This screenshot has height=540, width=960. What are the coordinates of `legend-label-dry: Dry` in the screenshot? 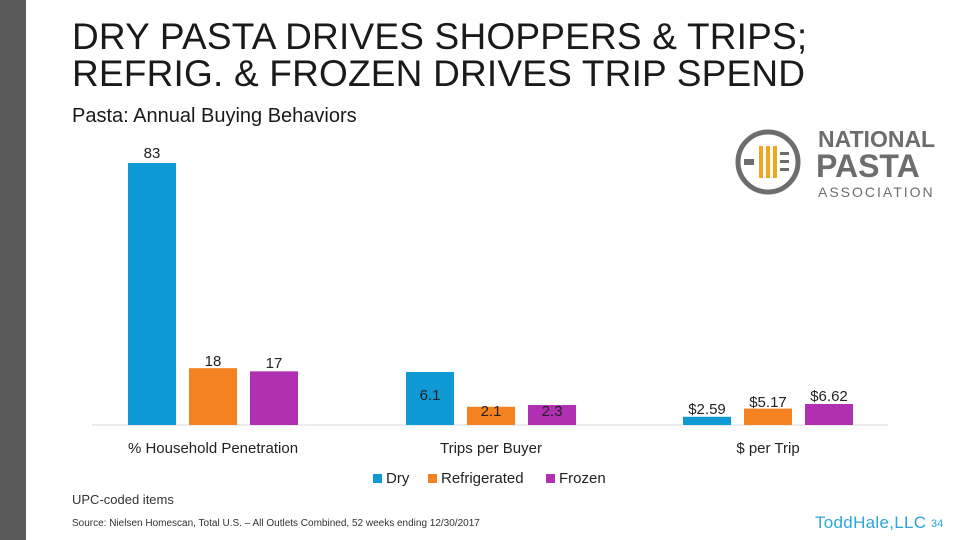 It's located at (398, 478).